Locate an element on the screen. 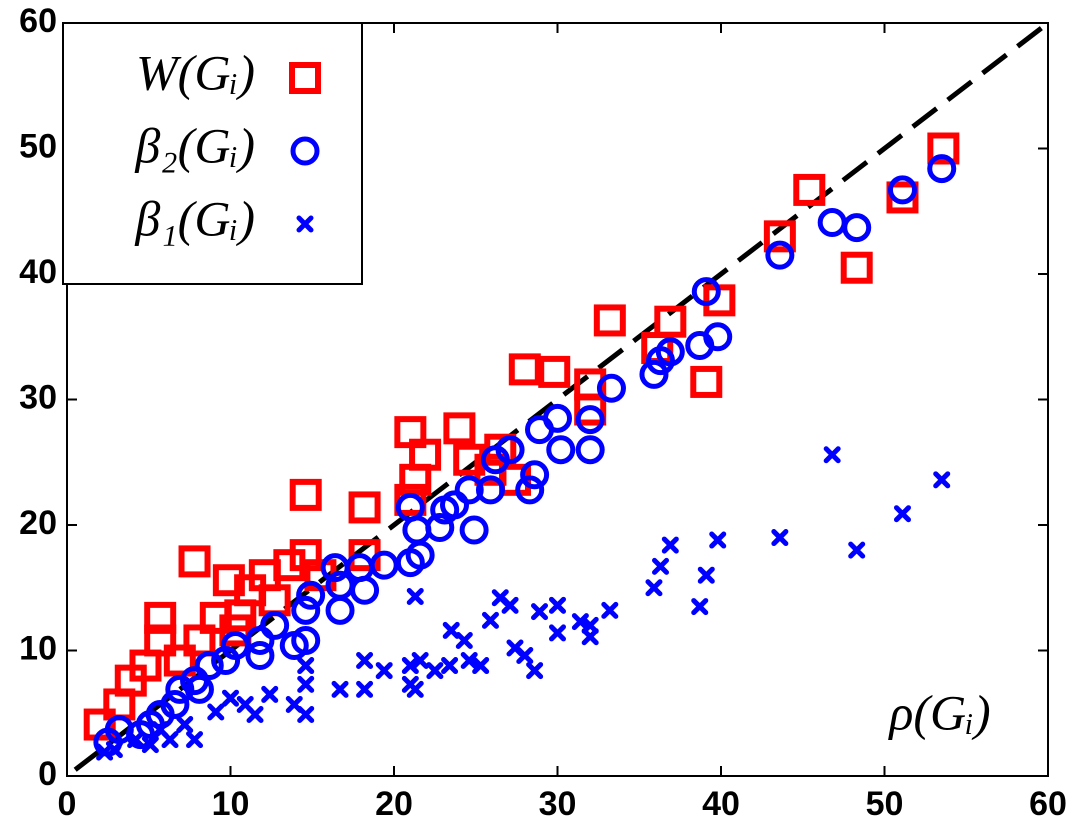 Image resolution: width=1076 pixels, height=828 pixels. legend-box is located at coordinates (212, 153).